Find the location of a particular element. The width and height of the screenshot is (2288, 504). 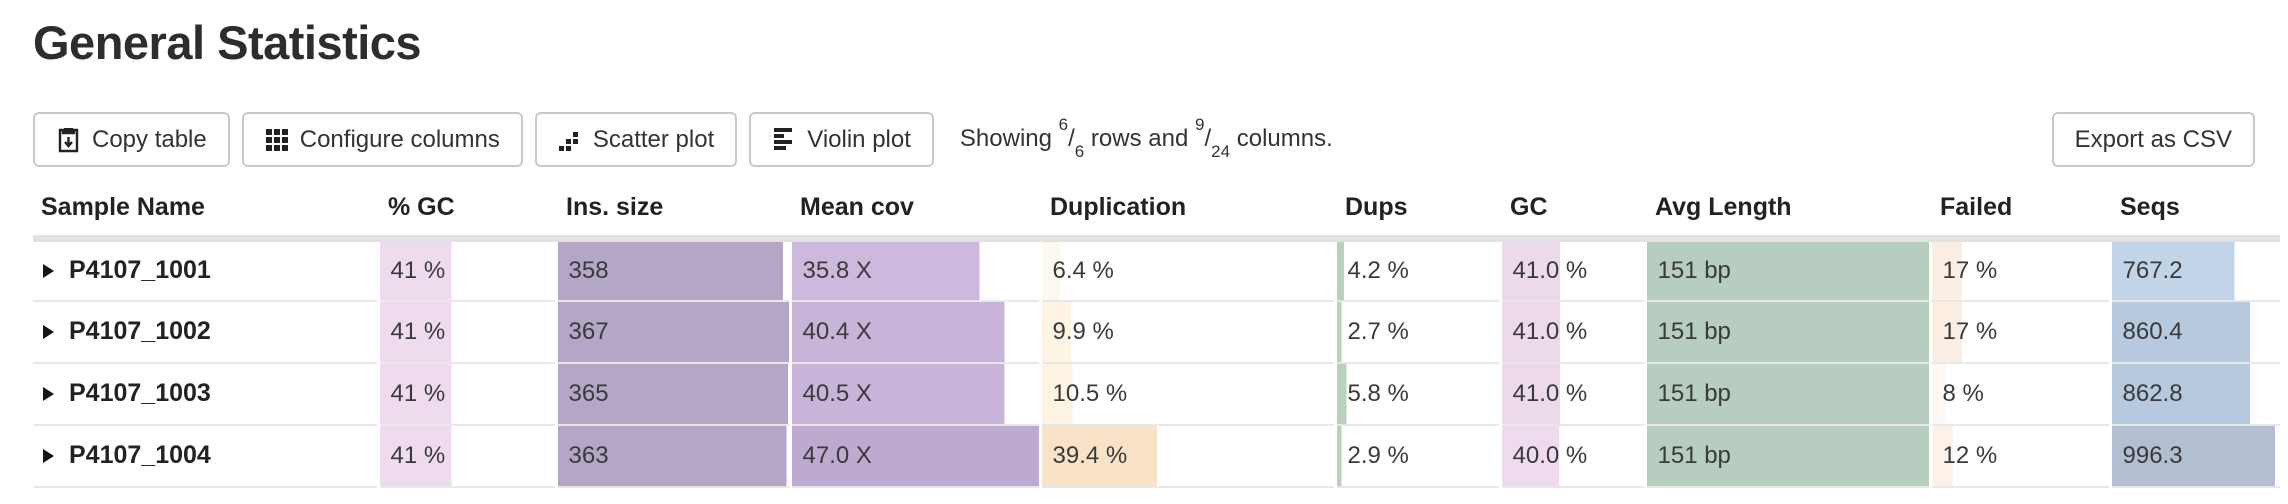

cell-ins-size: 365 is located at coordinates (674, 393).